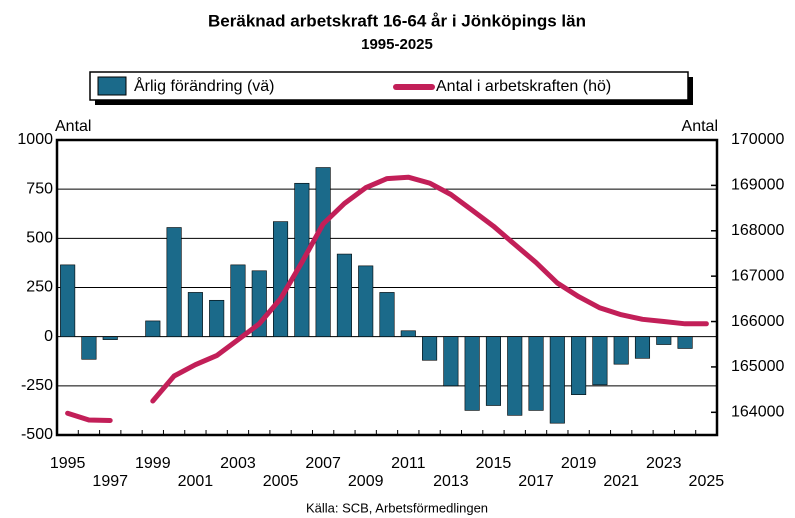 Image resolution: width=795 pixels, height=518 pixels. What do you see at coordinates (366, 481) in the screenshot?
I see `x-tick-label: 2009` at bounding box center [366, 481].